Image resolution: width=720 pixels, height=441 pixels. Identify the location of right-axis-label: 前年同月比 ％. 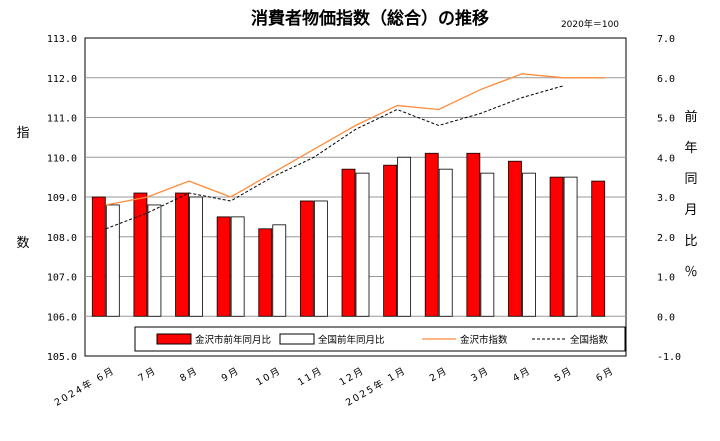
(690, 194).